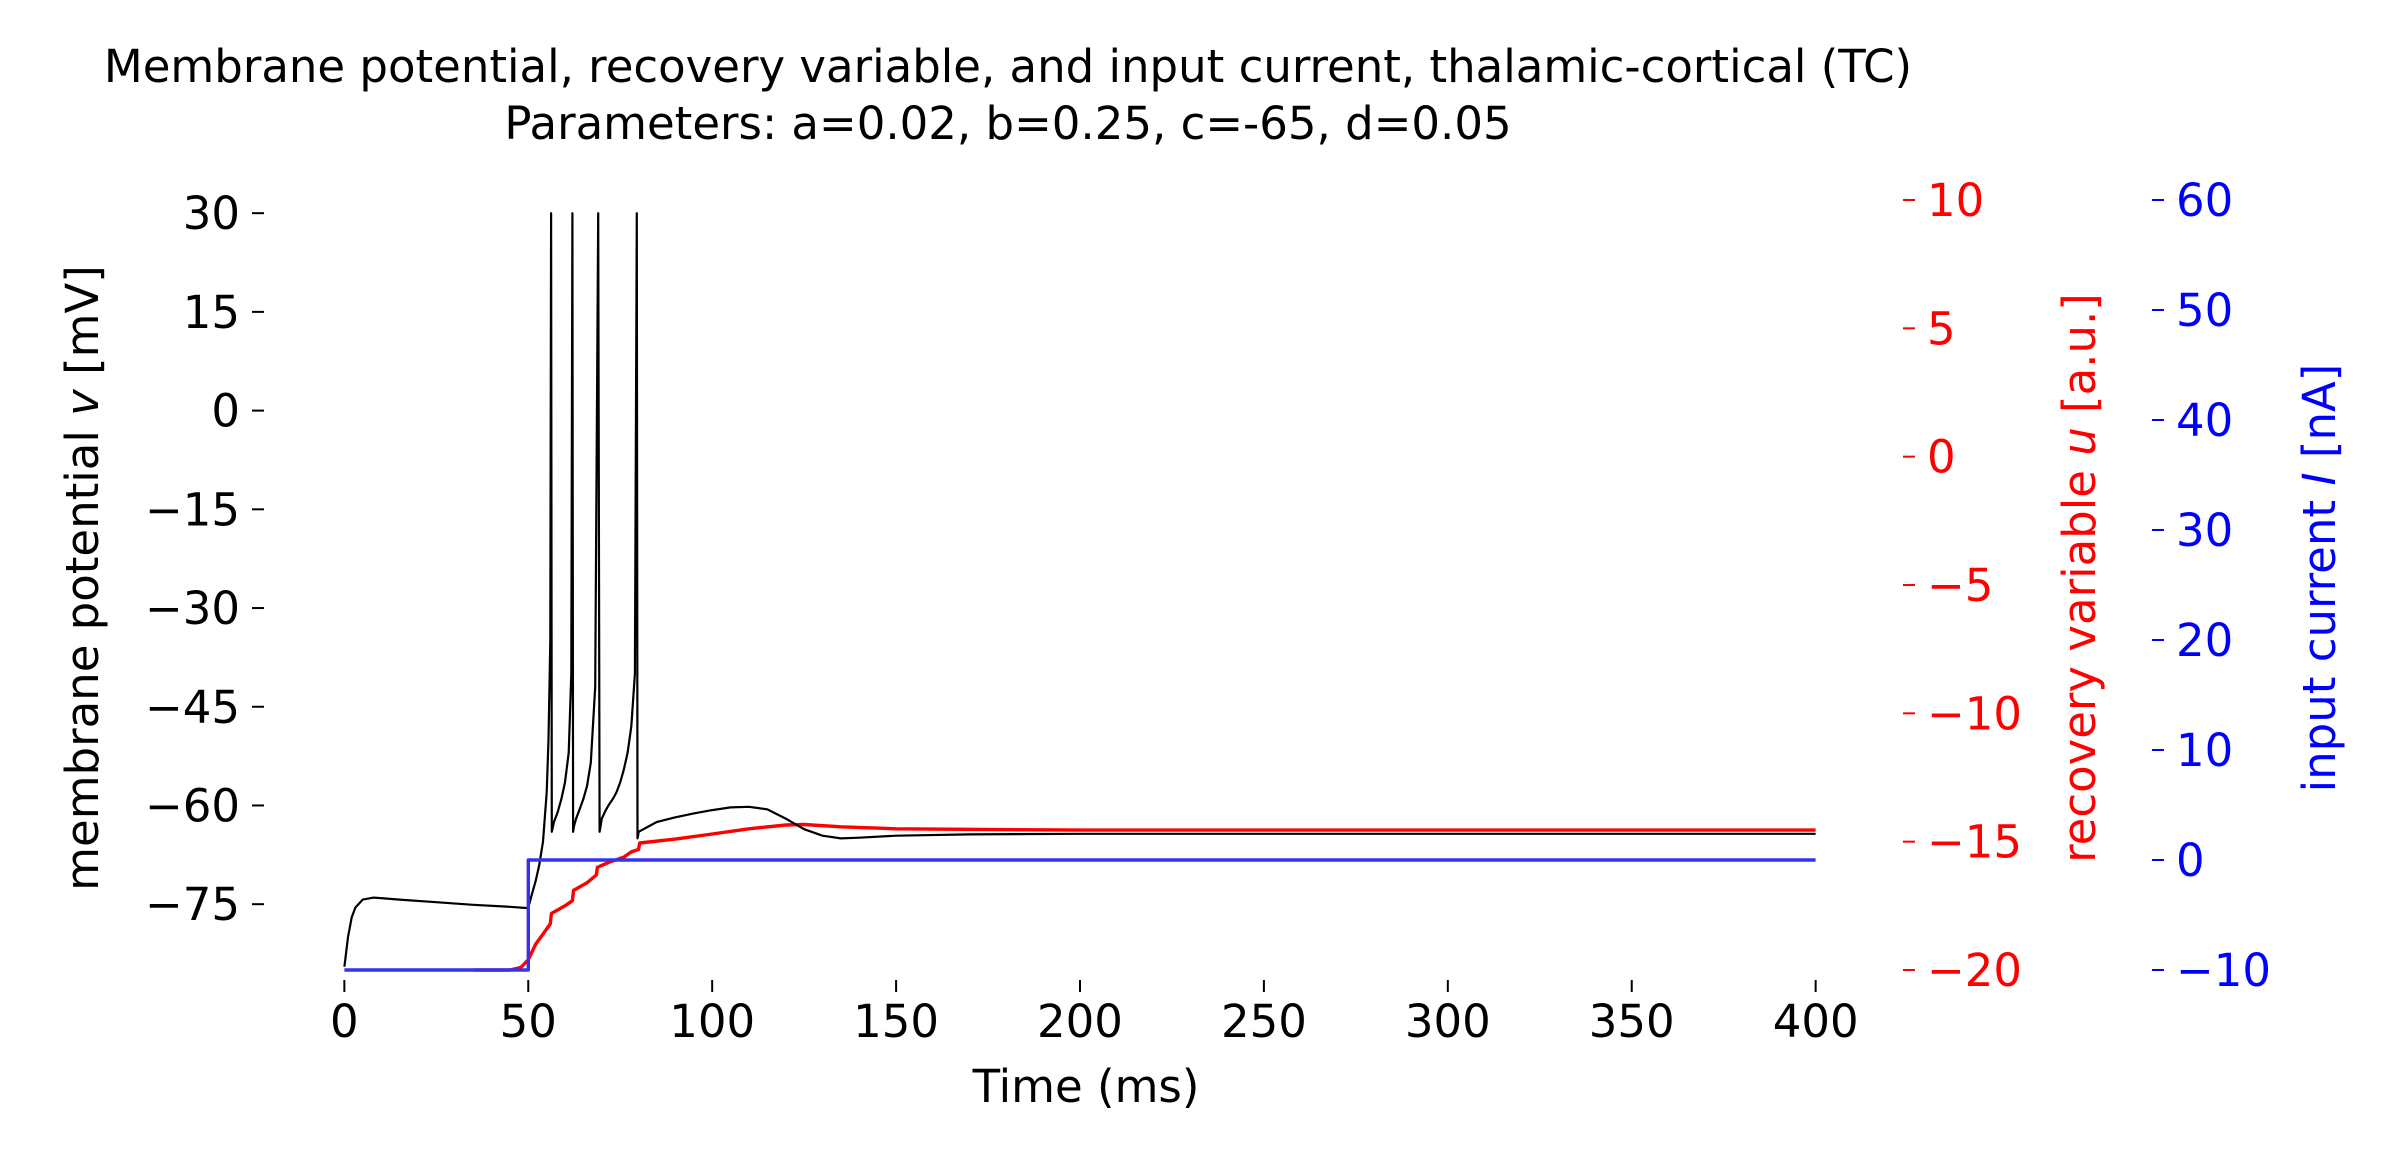  What do you see at coordinates (2223, 970) in the screenshot?
I see `i-axis-tick-label: −10` at bounding box center [2223, 970].